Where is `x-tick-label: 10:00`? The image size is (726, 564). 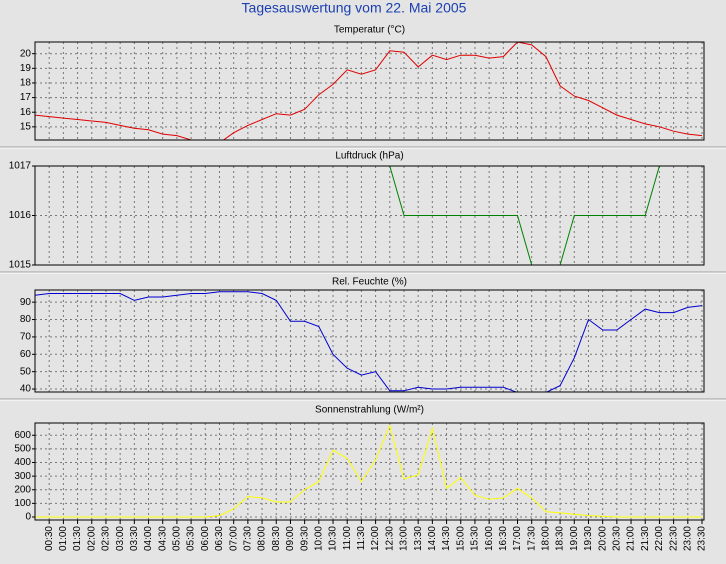 x-tick-label: 10:00 is located at coordinates (318, 538).